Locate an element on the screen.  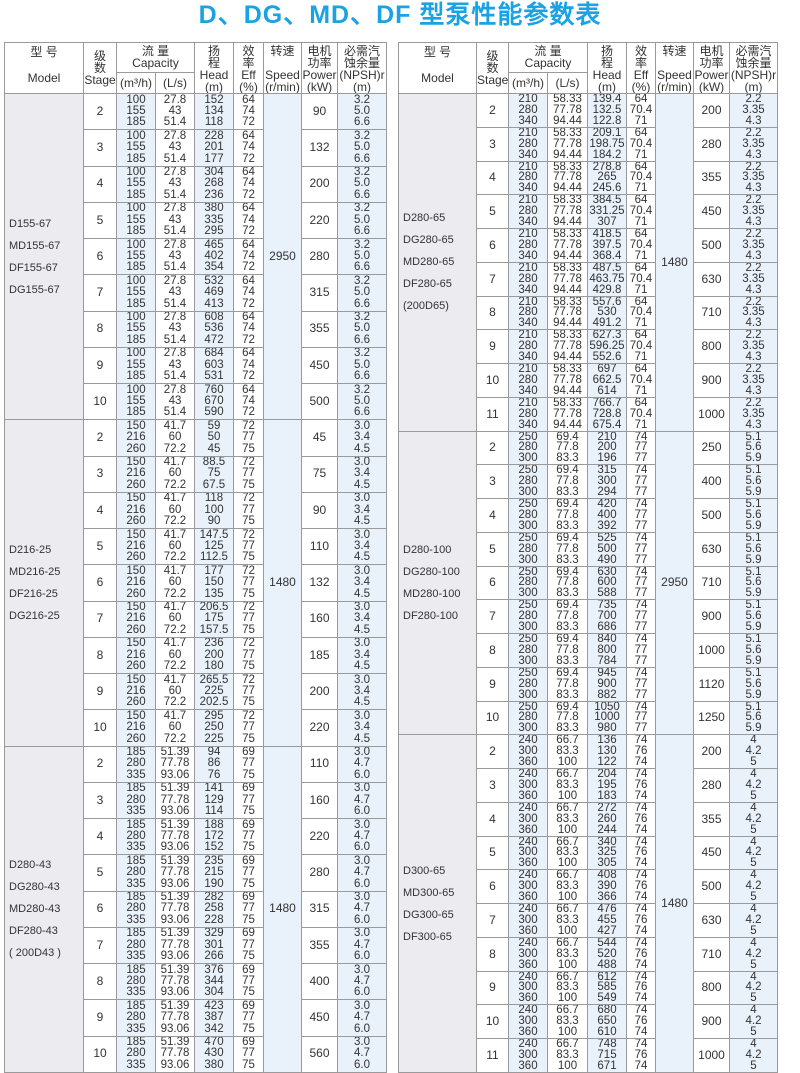
eff-cell: 64 70.4 71 is located at coordinates (641, 211).